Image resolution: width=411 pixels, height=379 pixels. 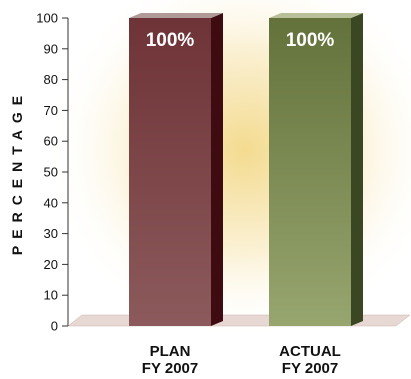 What do you see at coordinates (51, 110) in the screenshot?
I see `y-tick-label: 70` at bounding box center [51, 110].